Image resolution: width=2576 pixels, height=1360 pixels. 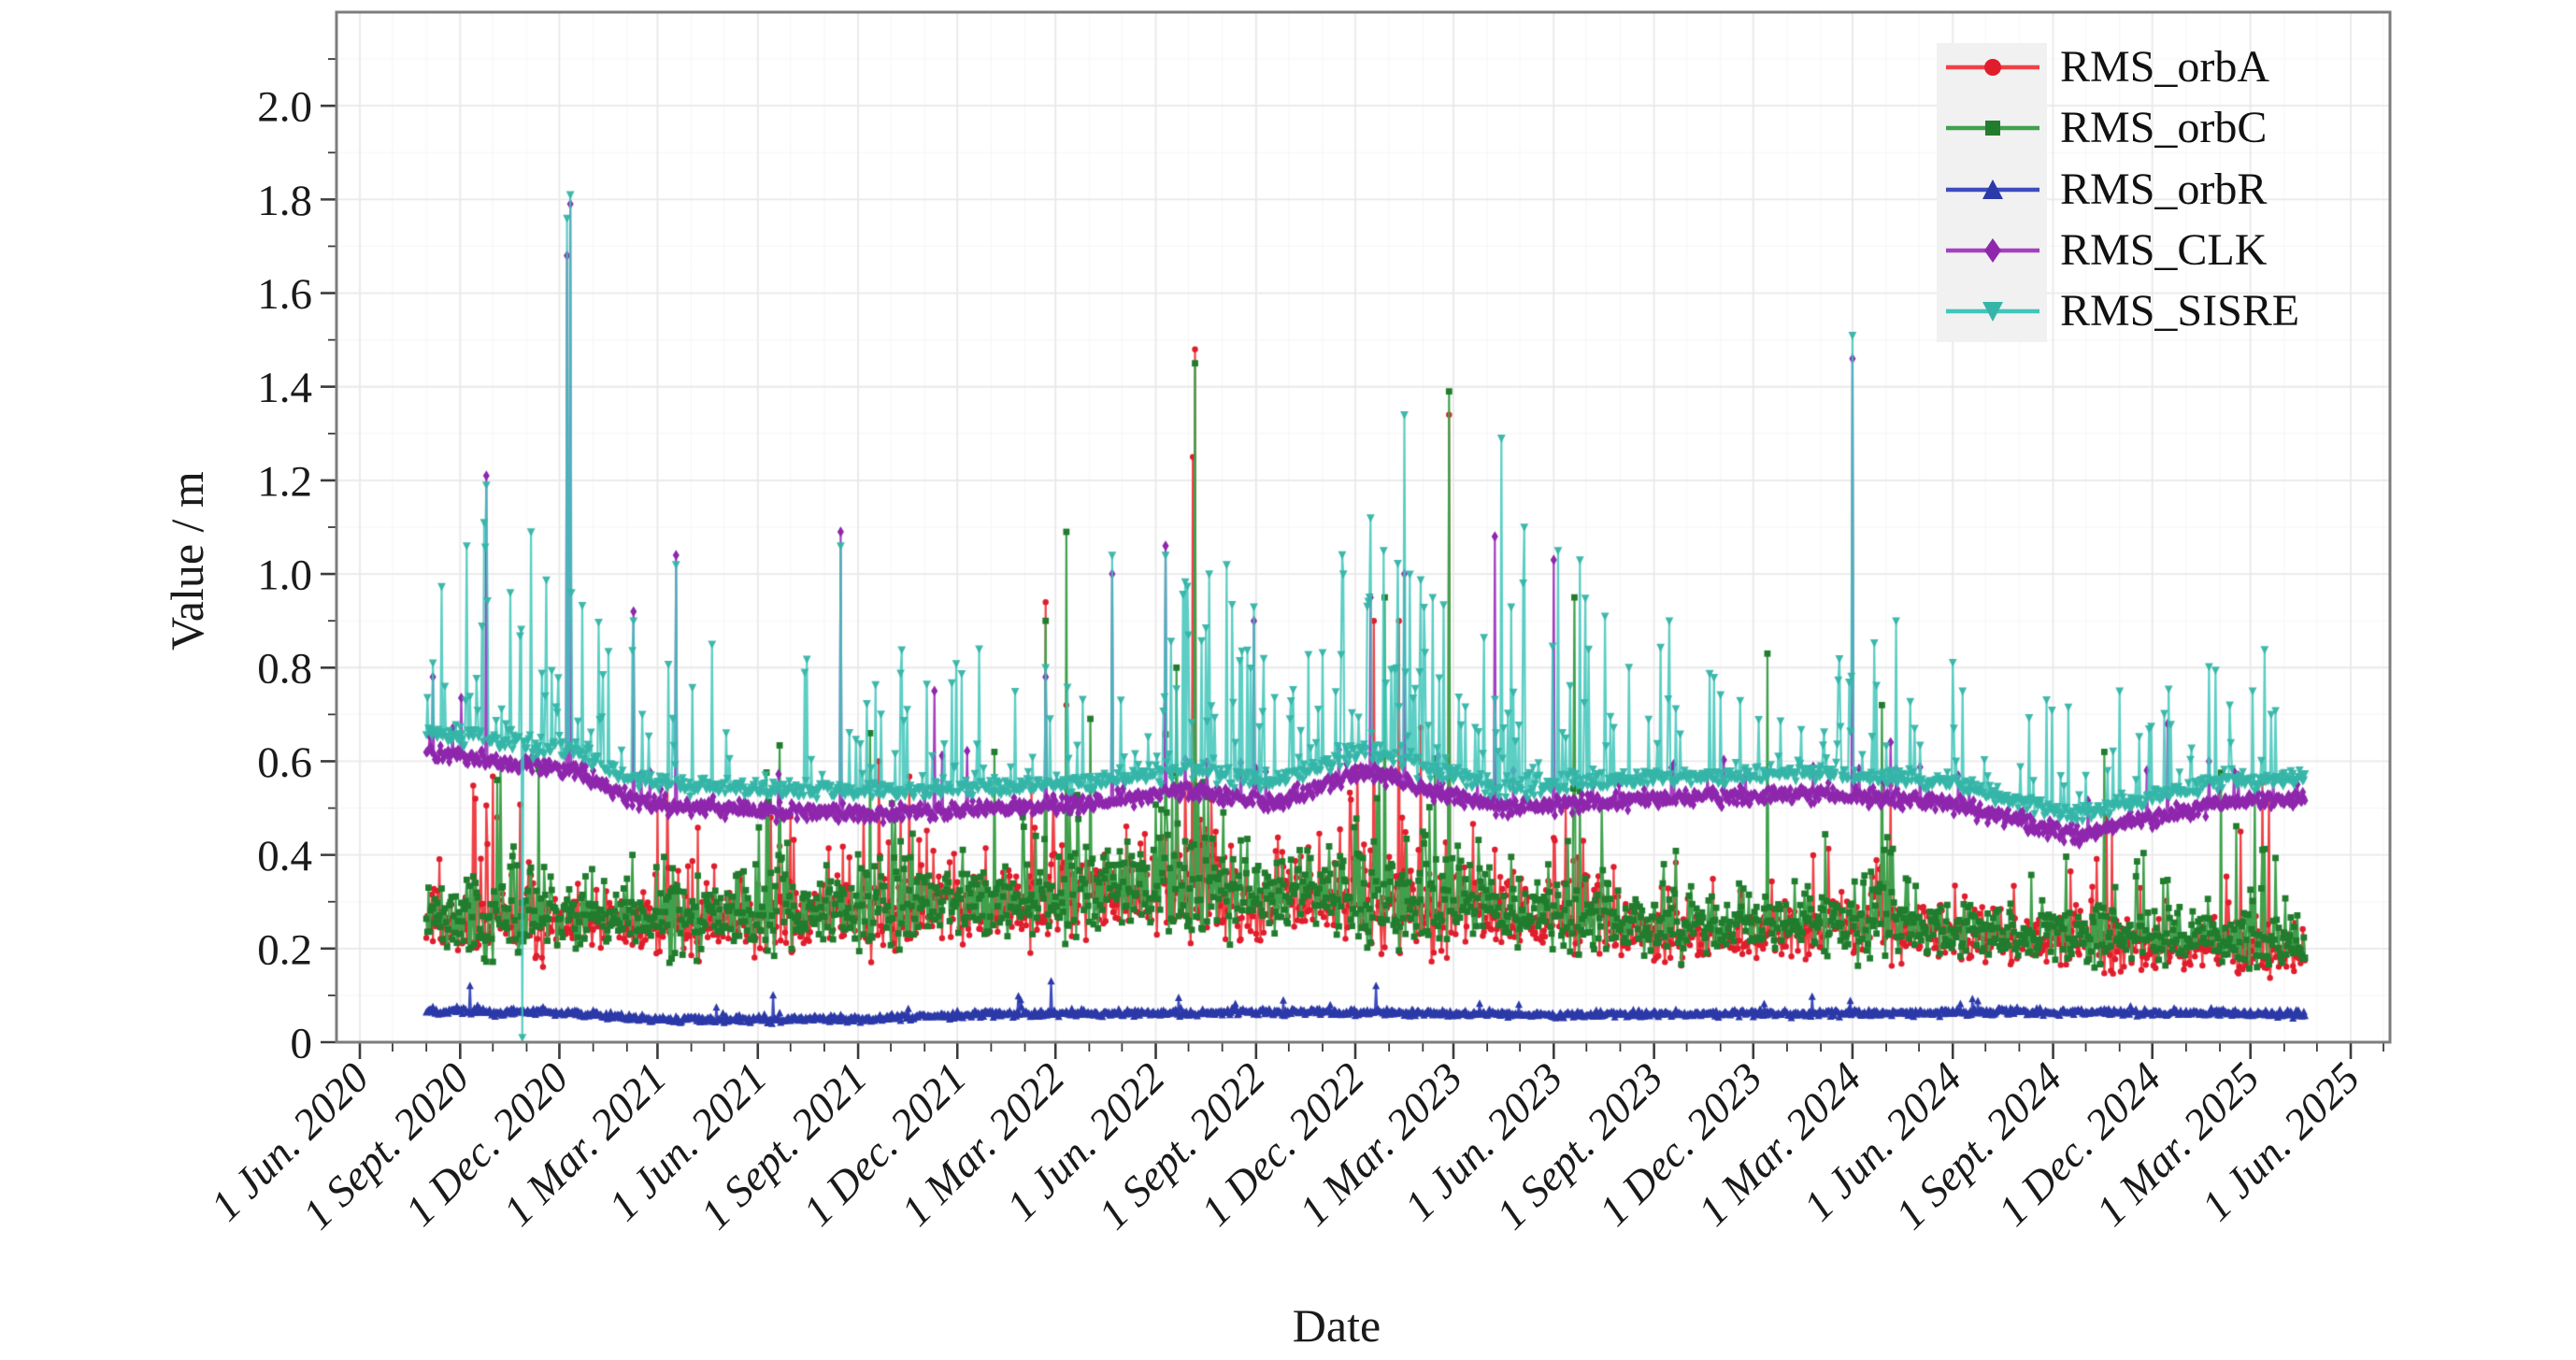 What do you see at coordinates (982, 1144) in the screenshot?
I see `x-tick-label: 1 Mar. 2022` at bounding box center [982, 1144].